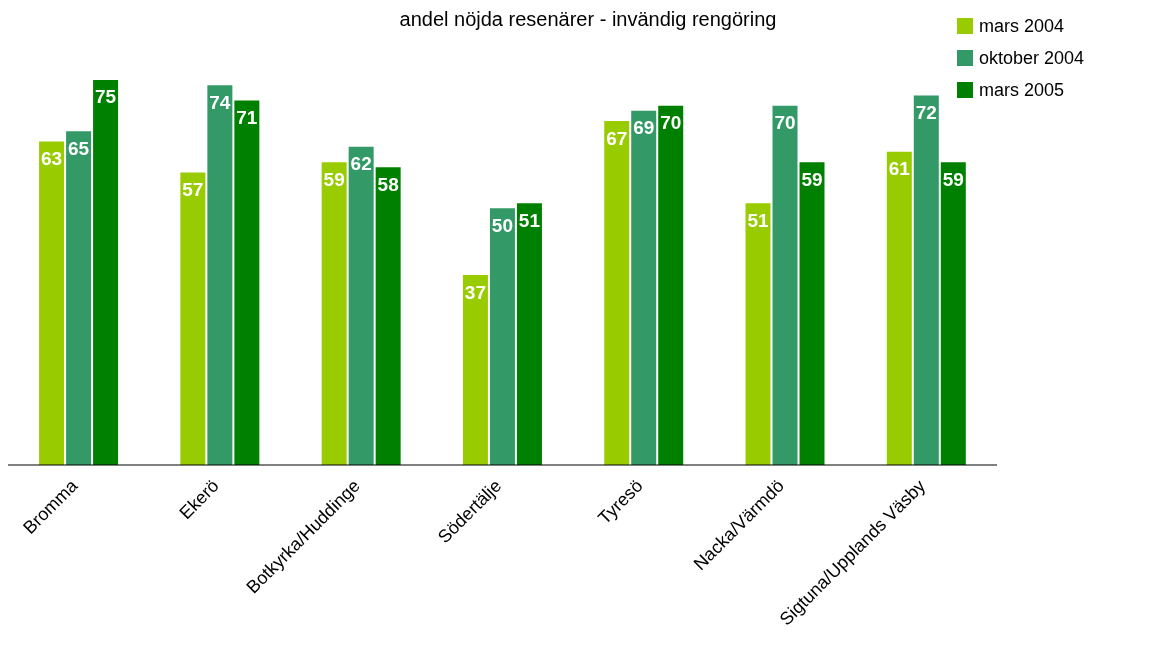 This screenshot has height=662, width=1167. Describe the element at coordinates (926, 112) in the screenshot. I see `data-label: 72` at that location.